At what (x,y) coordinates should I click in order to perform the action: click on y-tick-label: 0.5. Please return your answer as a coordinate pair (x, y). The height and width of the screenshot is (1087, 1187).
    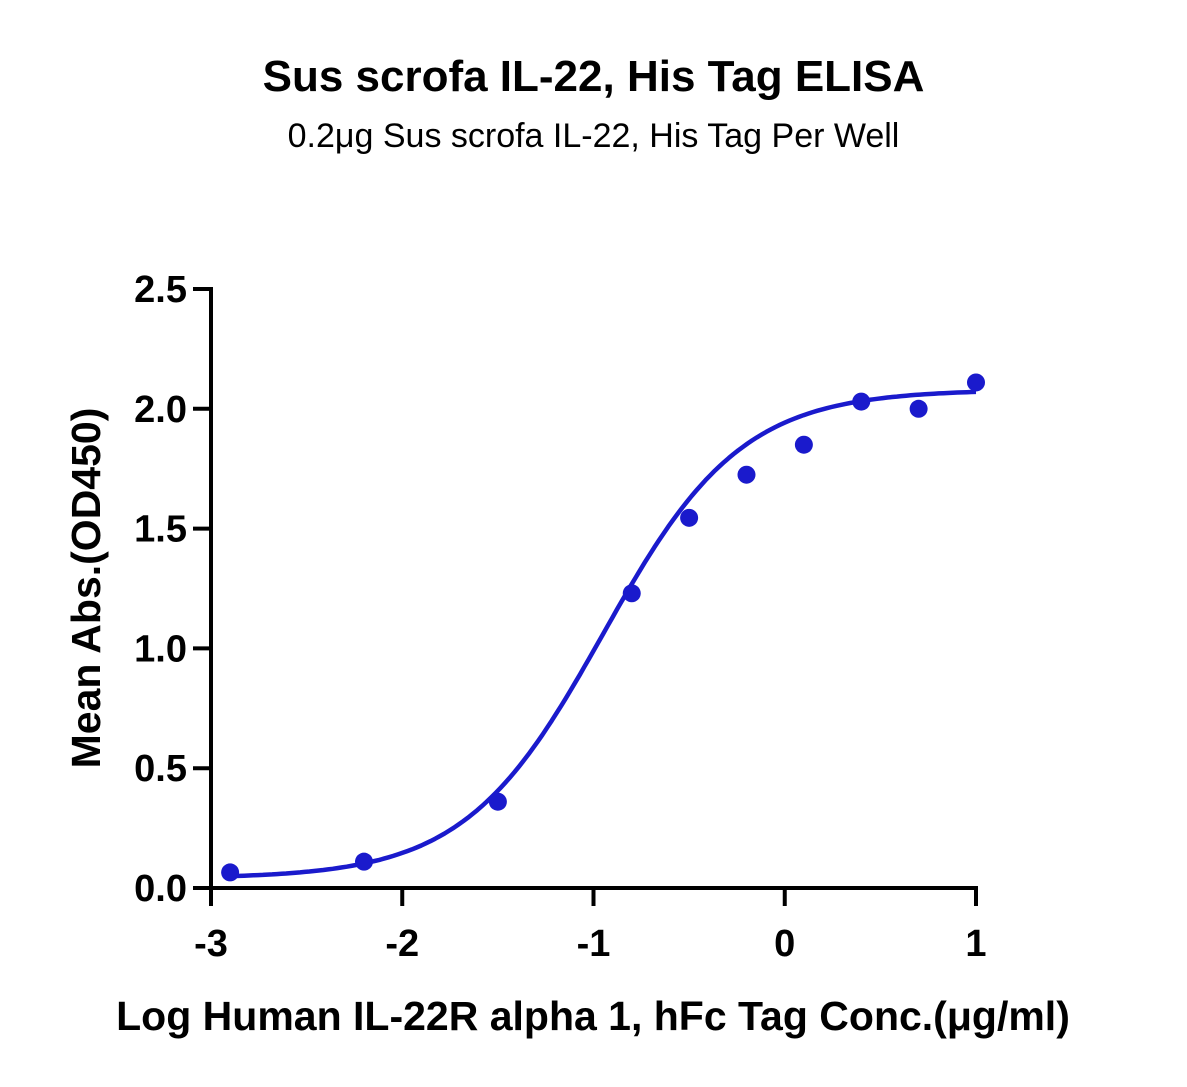
    Looking at the image, I should click on (160, 769).